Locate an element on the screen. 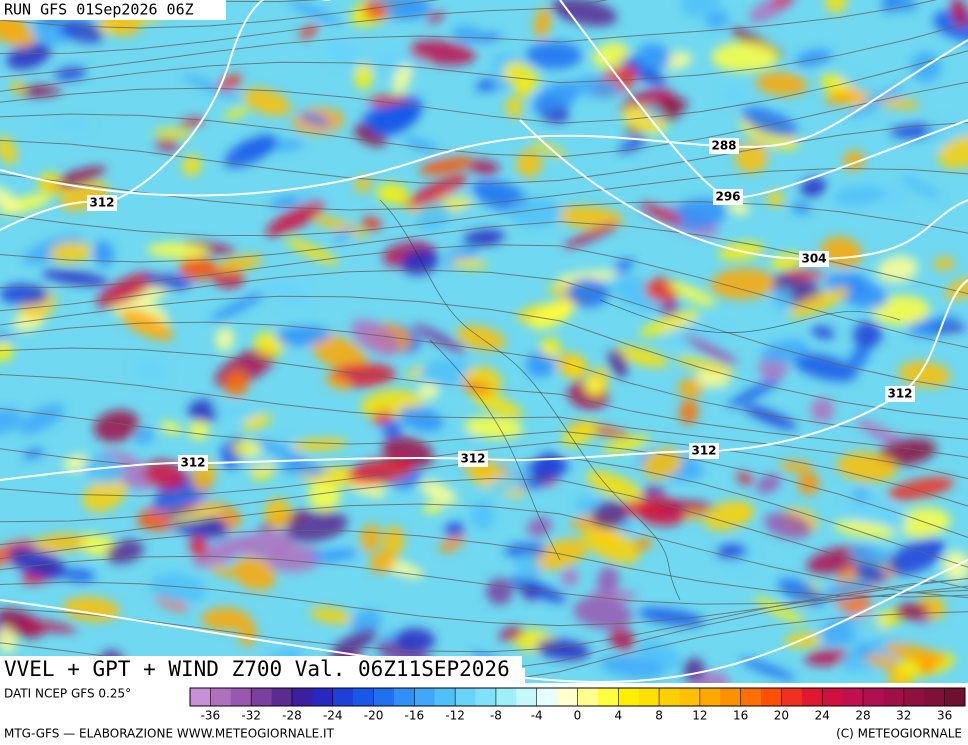  map-title: VVEL + GPT + WIND Z700 Val. 06Z11SEP2026 is located at coordinates (257, 669).